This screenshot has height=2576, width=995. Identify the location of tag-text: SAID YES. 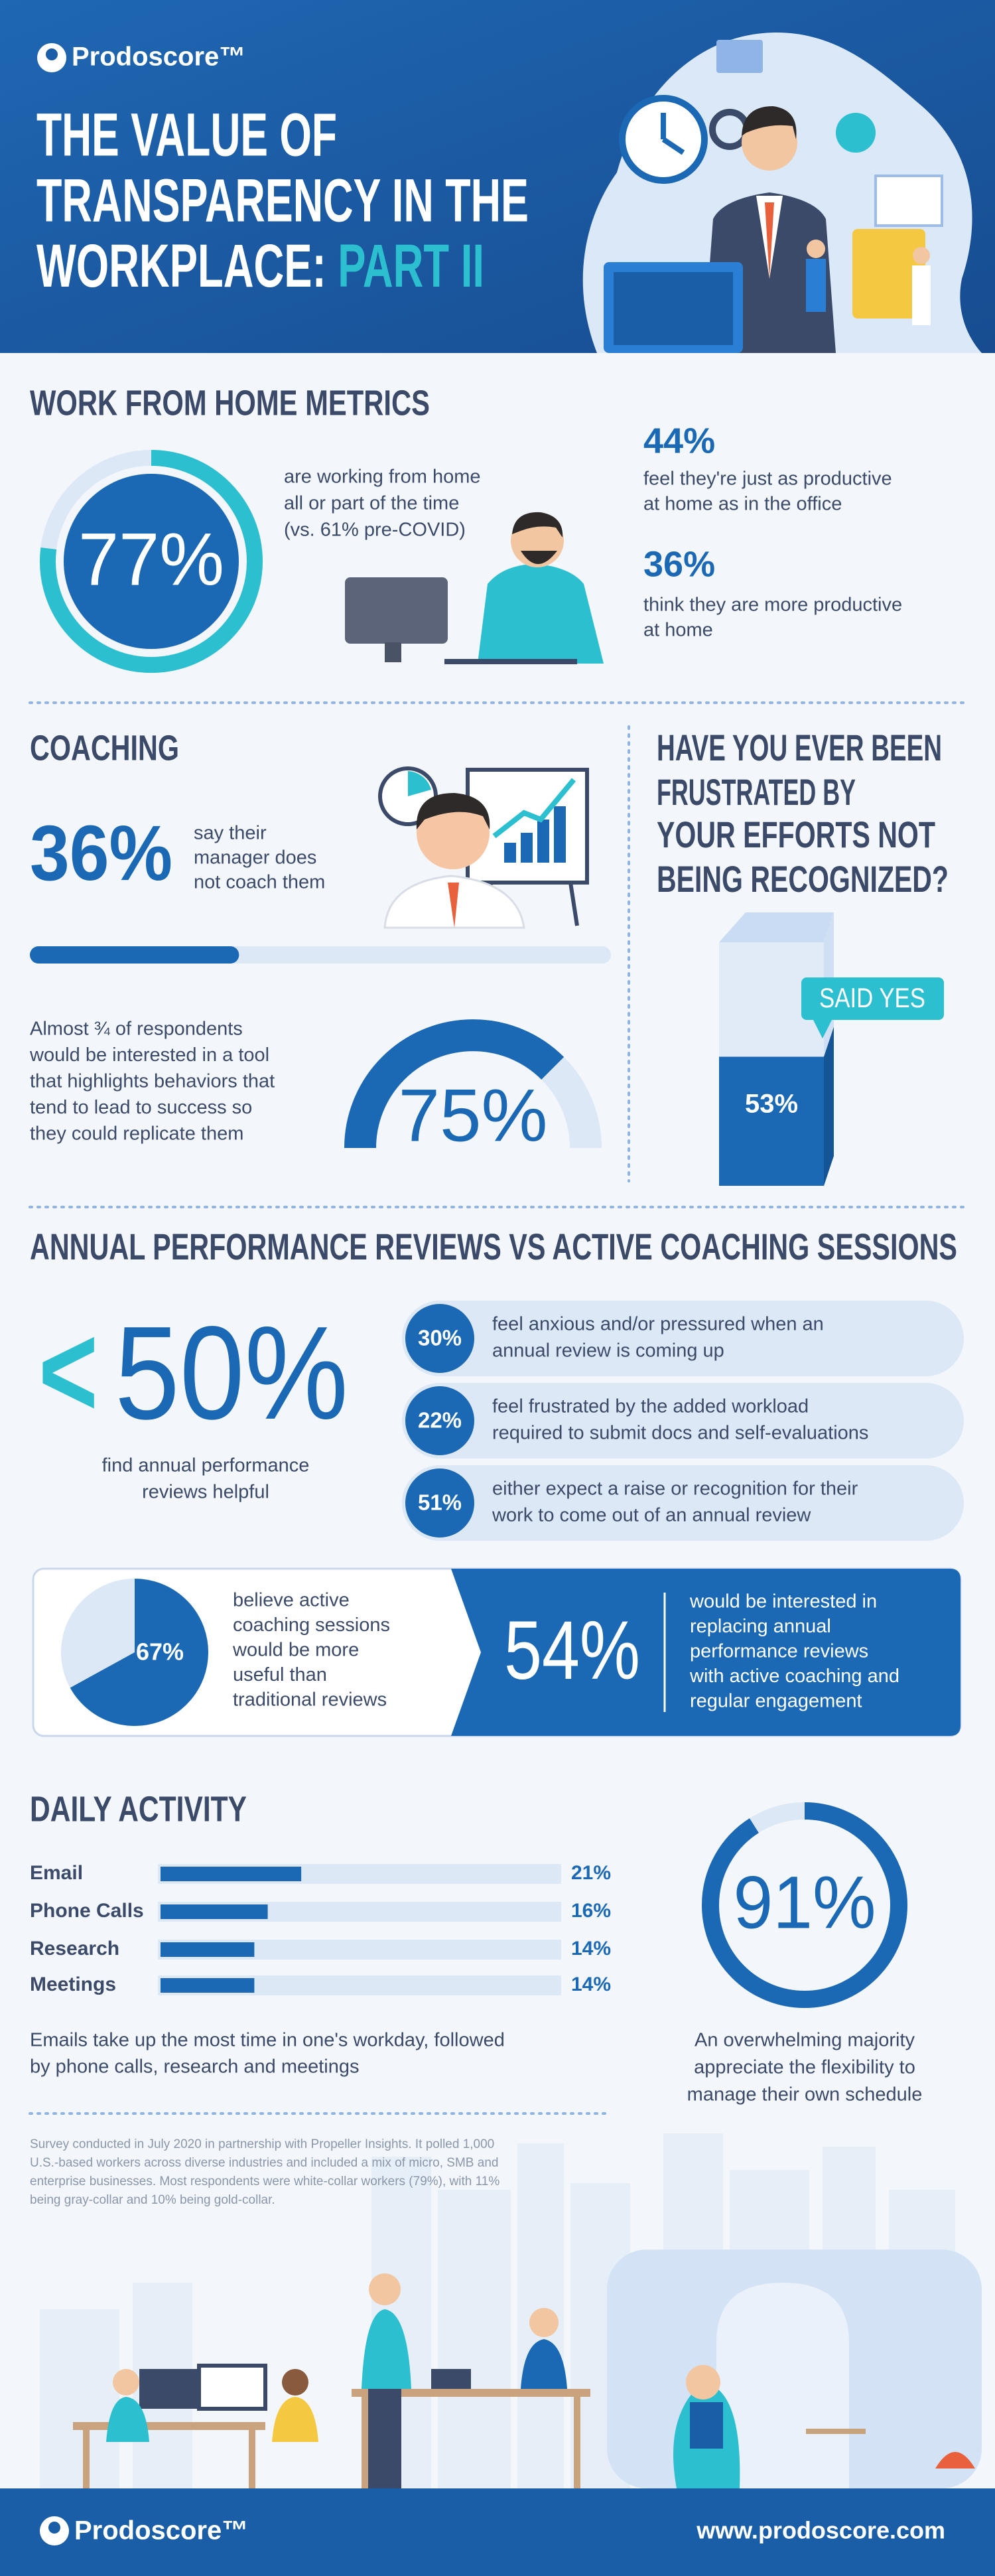
(872, 998).